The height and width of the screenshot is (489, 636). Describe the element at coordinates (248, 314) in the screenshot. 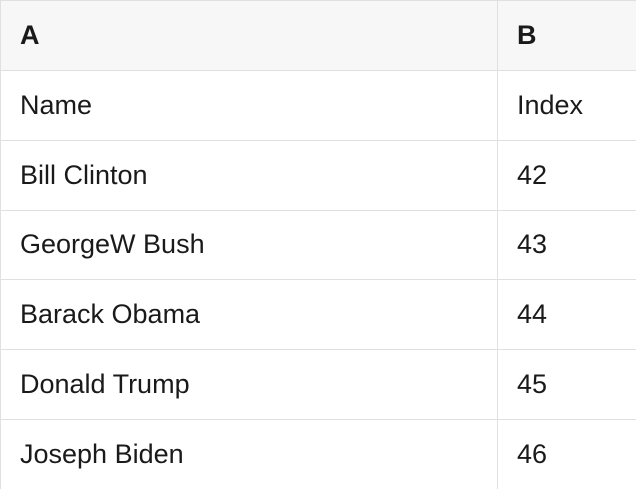

I see `cell-name: Barack Obama` at that location.